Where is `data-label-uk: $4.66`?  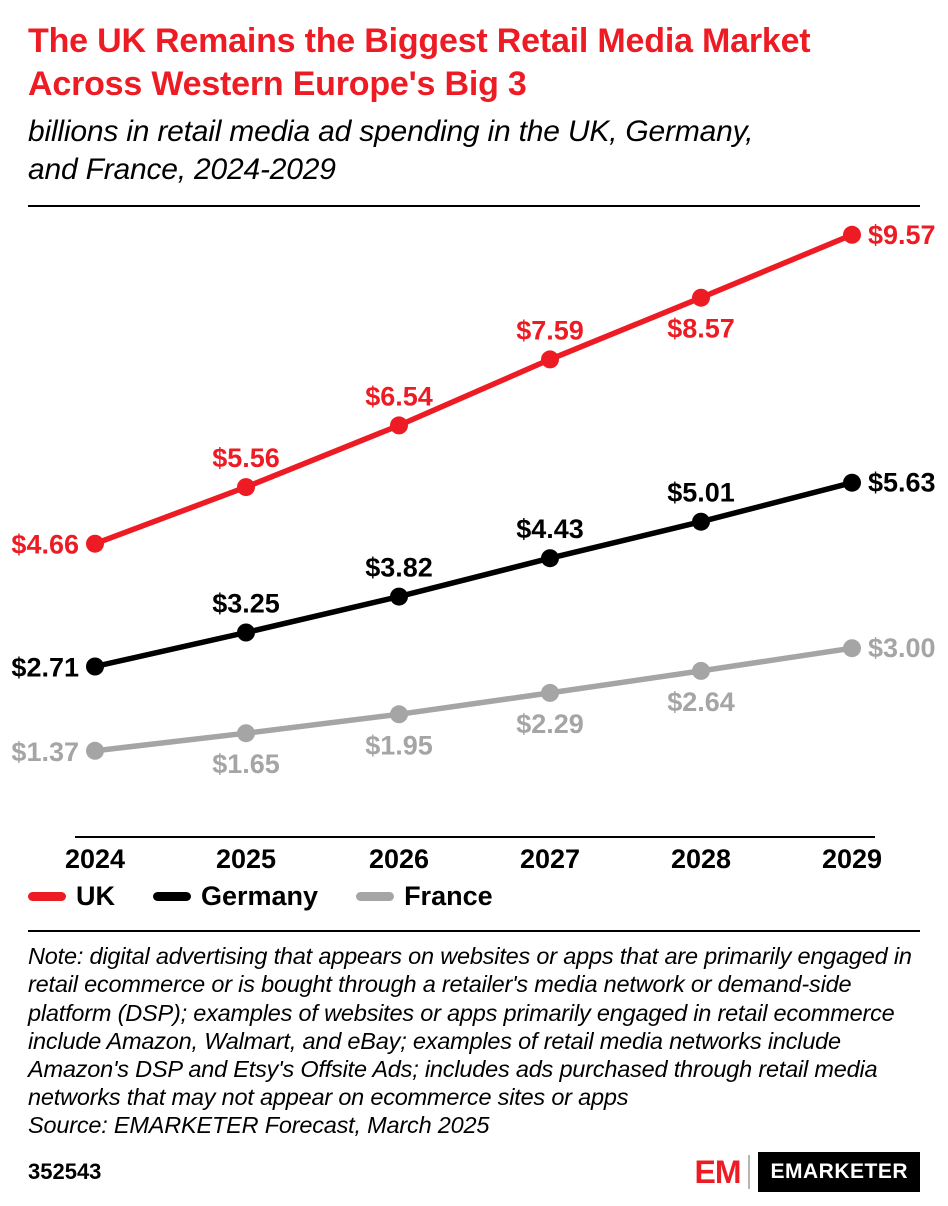 data-label-uk: $4.66 is located at coordinates (45, 545).